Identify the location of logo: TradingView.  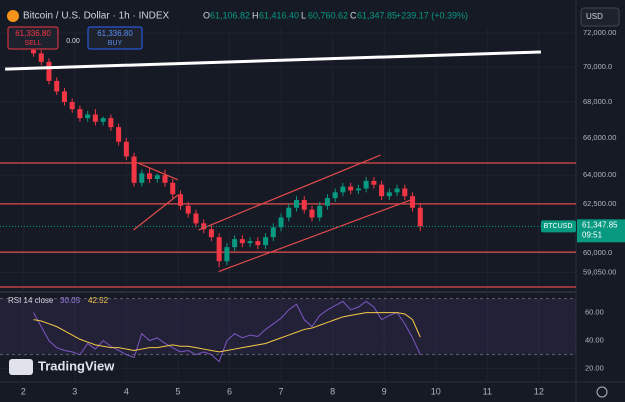
(76, 365).